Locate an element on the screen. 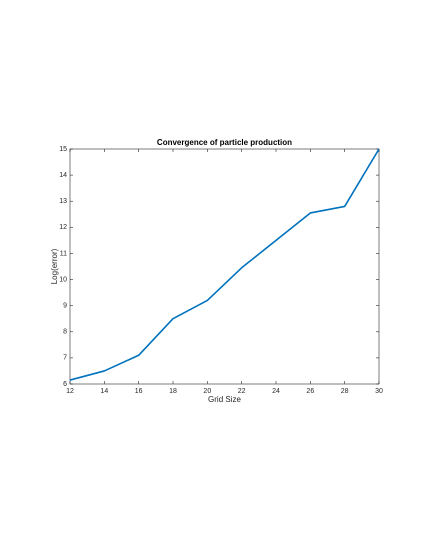 The height and width of the screenshot is (545, 436). y-tick-label: 6 is located at coordinates (65, 384).